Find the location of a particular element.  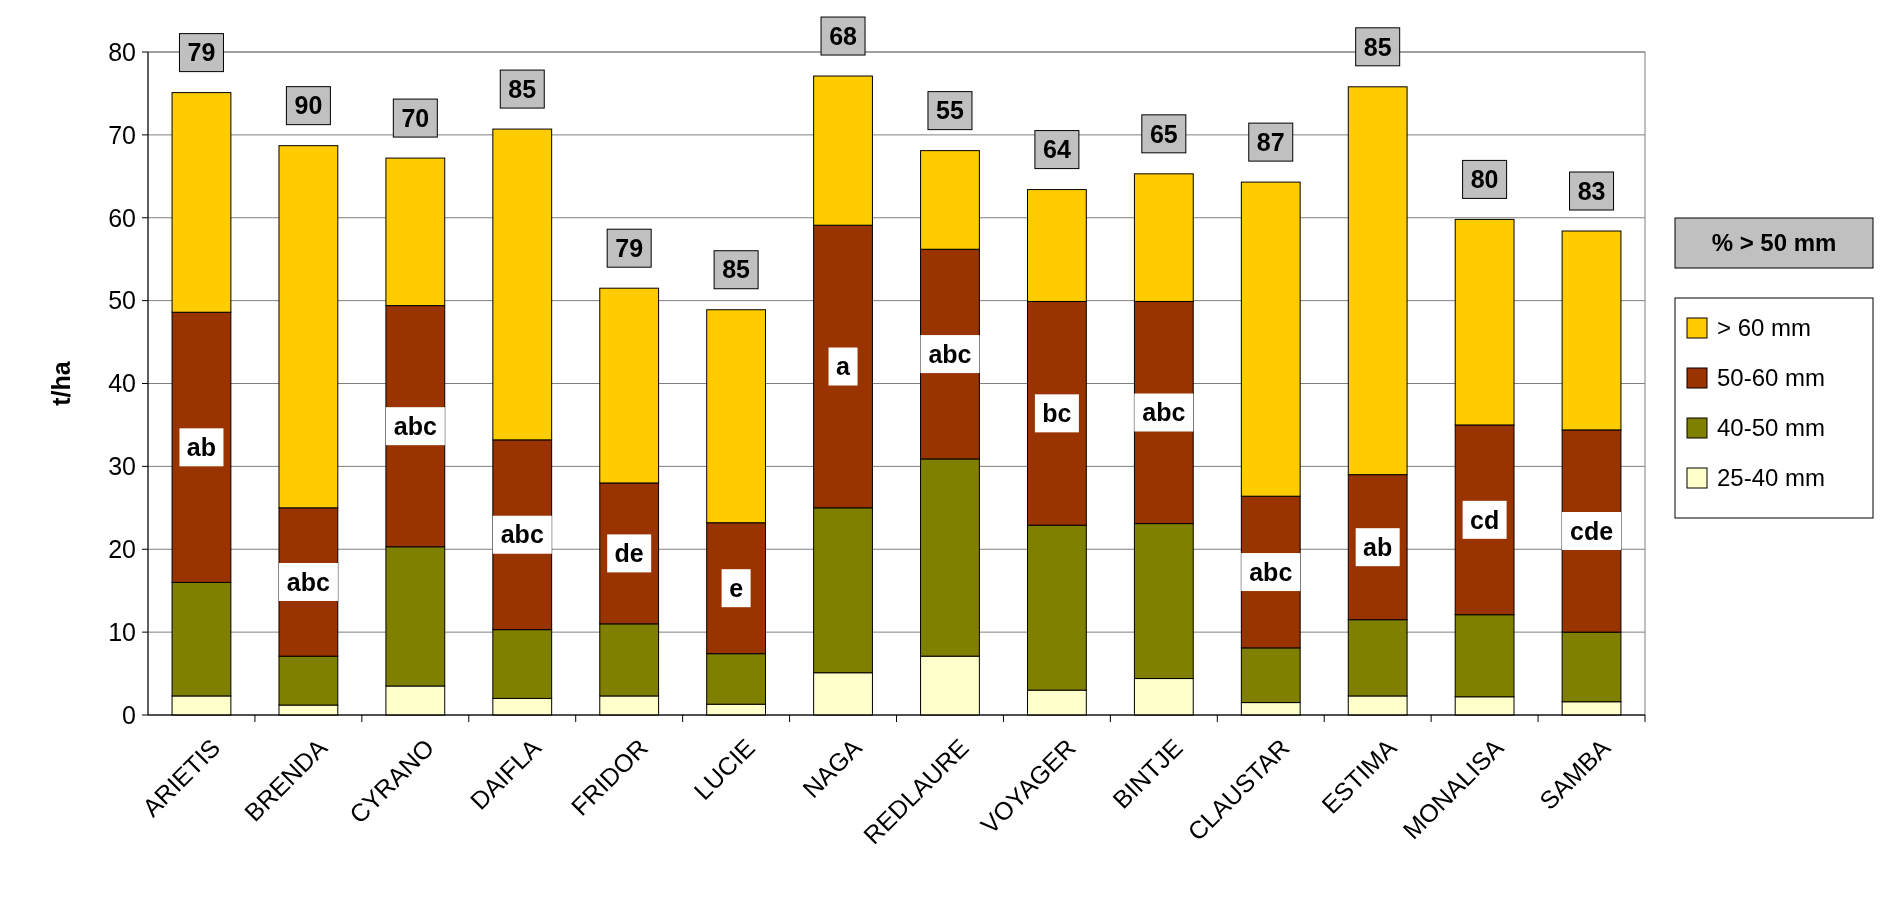

y-tick-label: 40 is located at coordinates (122, 383).